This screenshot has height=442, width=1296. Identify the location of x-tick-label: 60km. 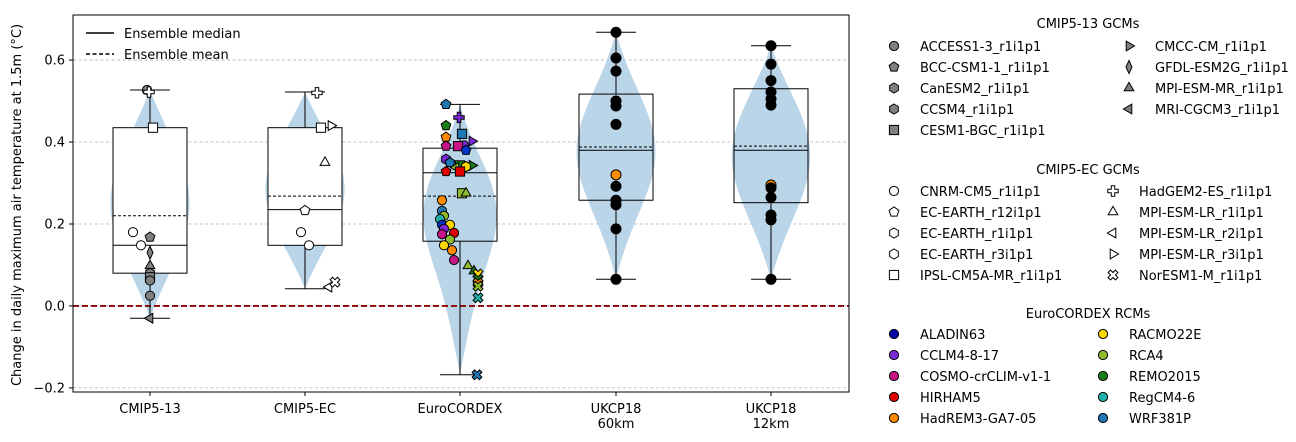
(616, 424).